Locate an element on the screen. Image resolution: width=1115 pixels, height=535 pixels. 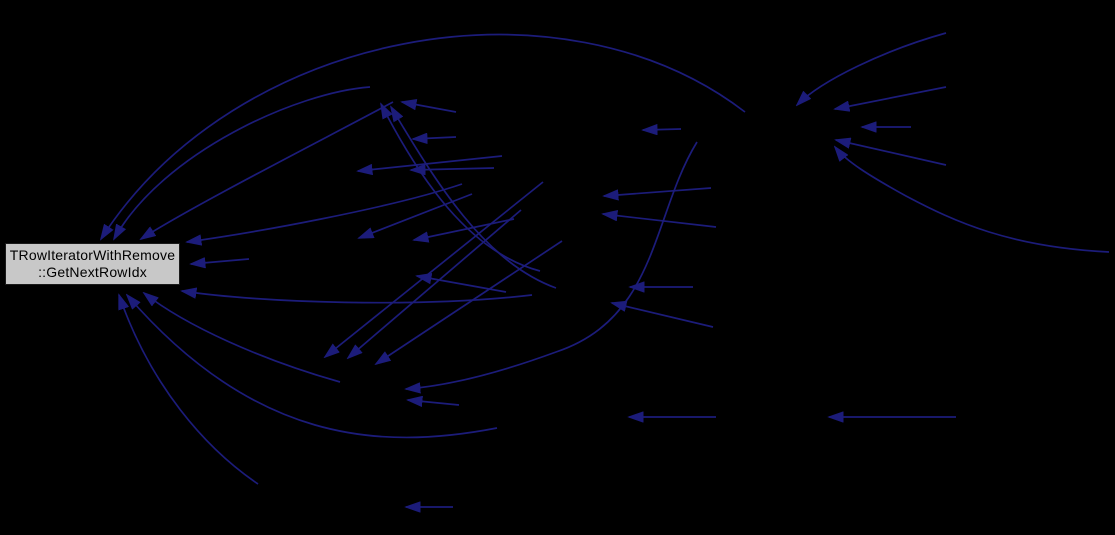
edge-bottom-node-short is located at coordinates (434, 402).